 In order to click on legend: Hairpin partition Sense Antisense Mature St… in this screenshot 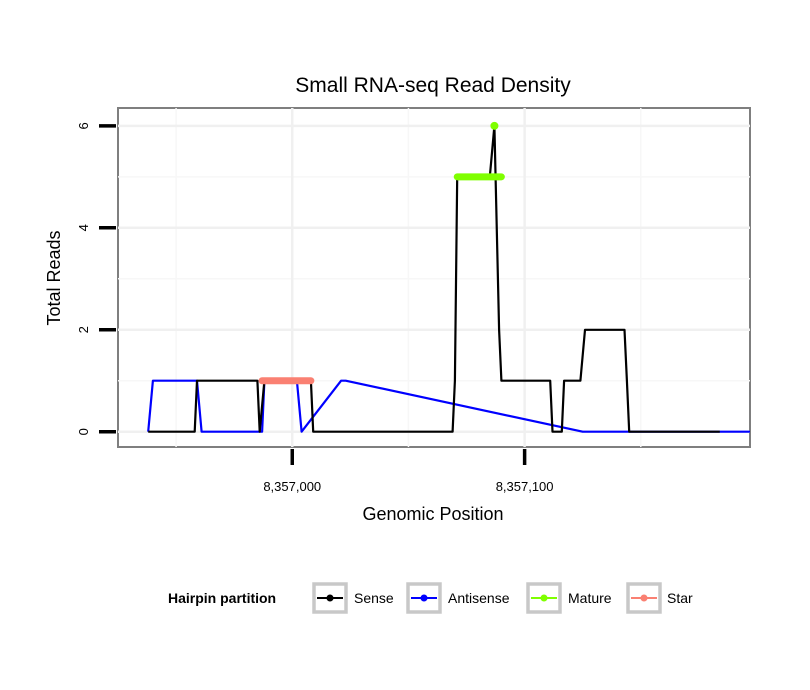, I will do `click(430, 598)`.